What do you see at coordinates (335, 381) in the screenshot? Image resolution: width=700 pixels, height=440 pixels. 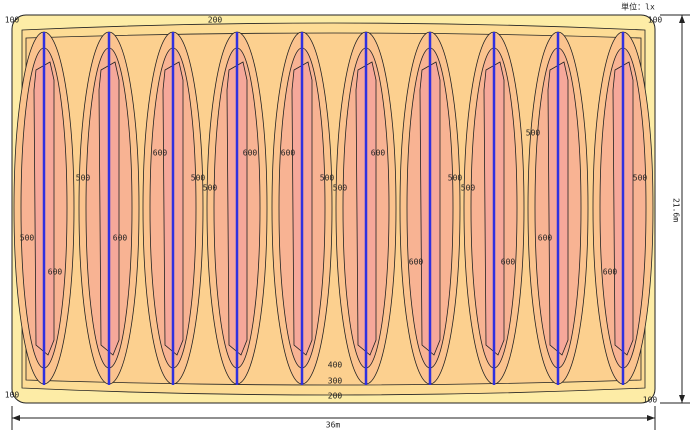 I see `contour-label: 300` at bounding box center [335, 381].